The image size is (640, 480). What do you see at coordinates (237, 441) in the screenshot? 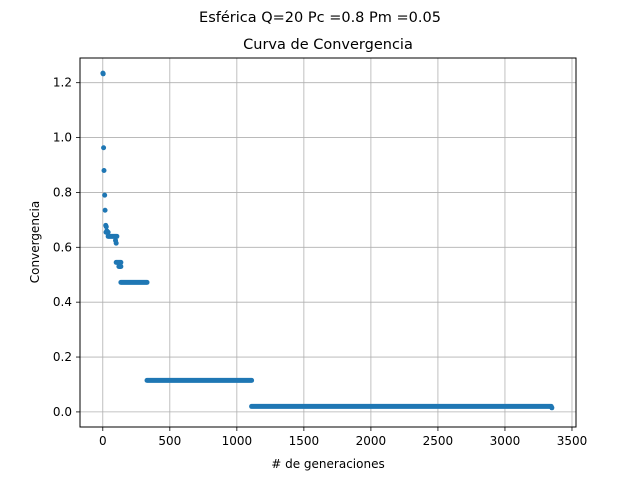
I see `x-tick-label: 1000` at bounding box center [237, 441].